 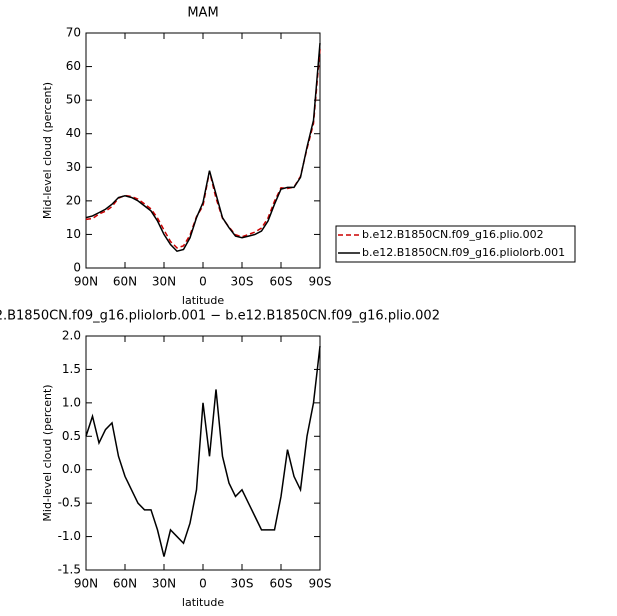 What do you see at coordinates (73, 100) in the screenshot?
I see `y-tick-label: 50` at bounding box center [73, 100].